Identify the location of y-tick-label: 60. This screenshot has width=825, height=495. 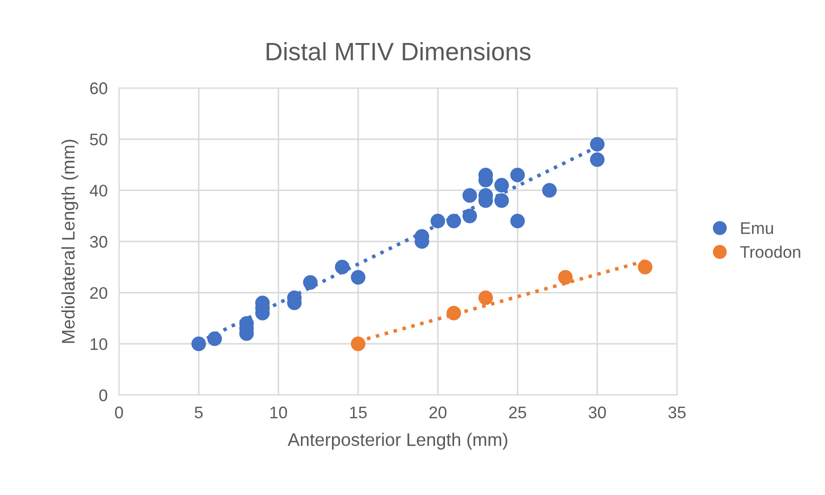
(99, 88).